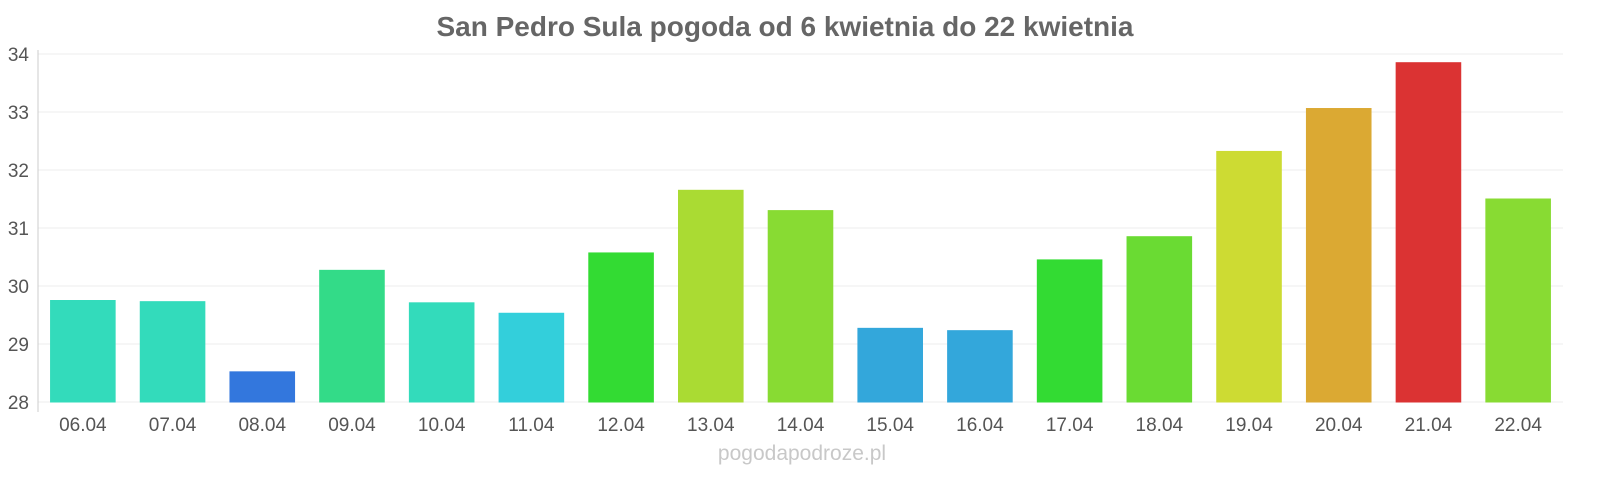 The image size is (1600, 480). Describe the element at coordinates (1069, 331) in the screenshot. I see `bar-17.04` at that location.